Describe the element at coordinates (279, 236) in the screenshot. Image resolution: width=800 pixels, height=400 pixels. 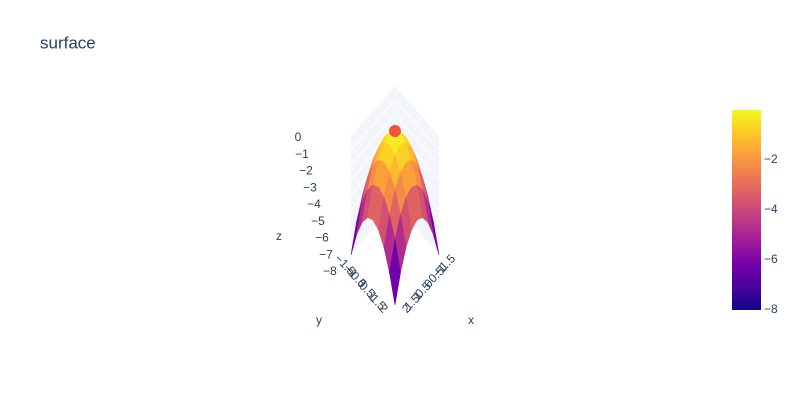
I see `z-axis-label: z` at that location.